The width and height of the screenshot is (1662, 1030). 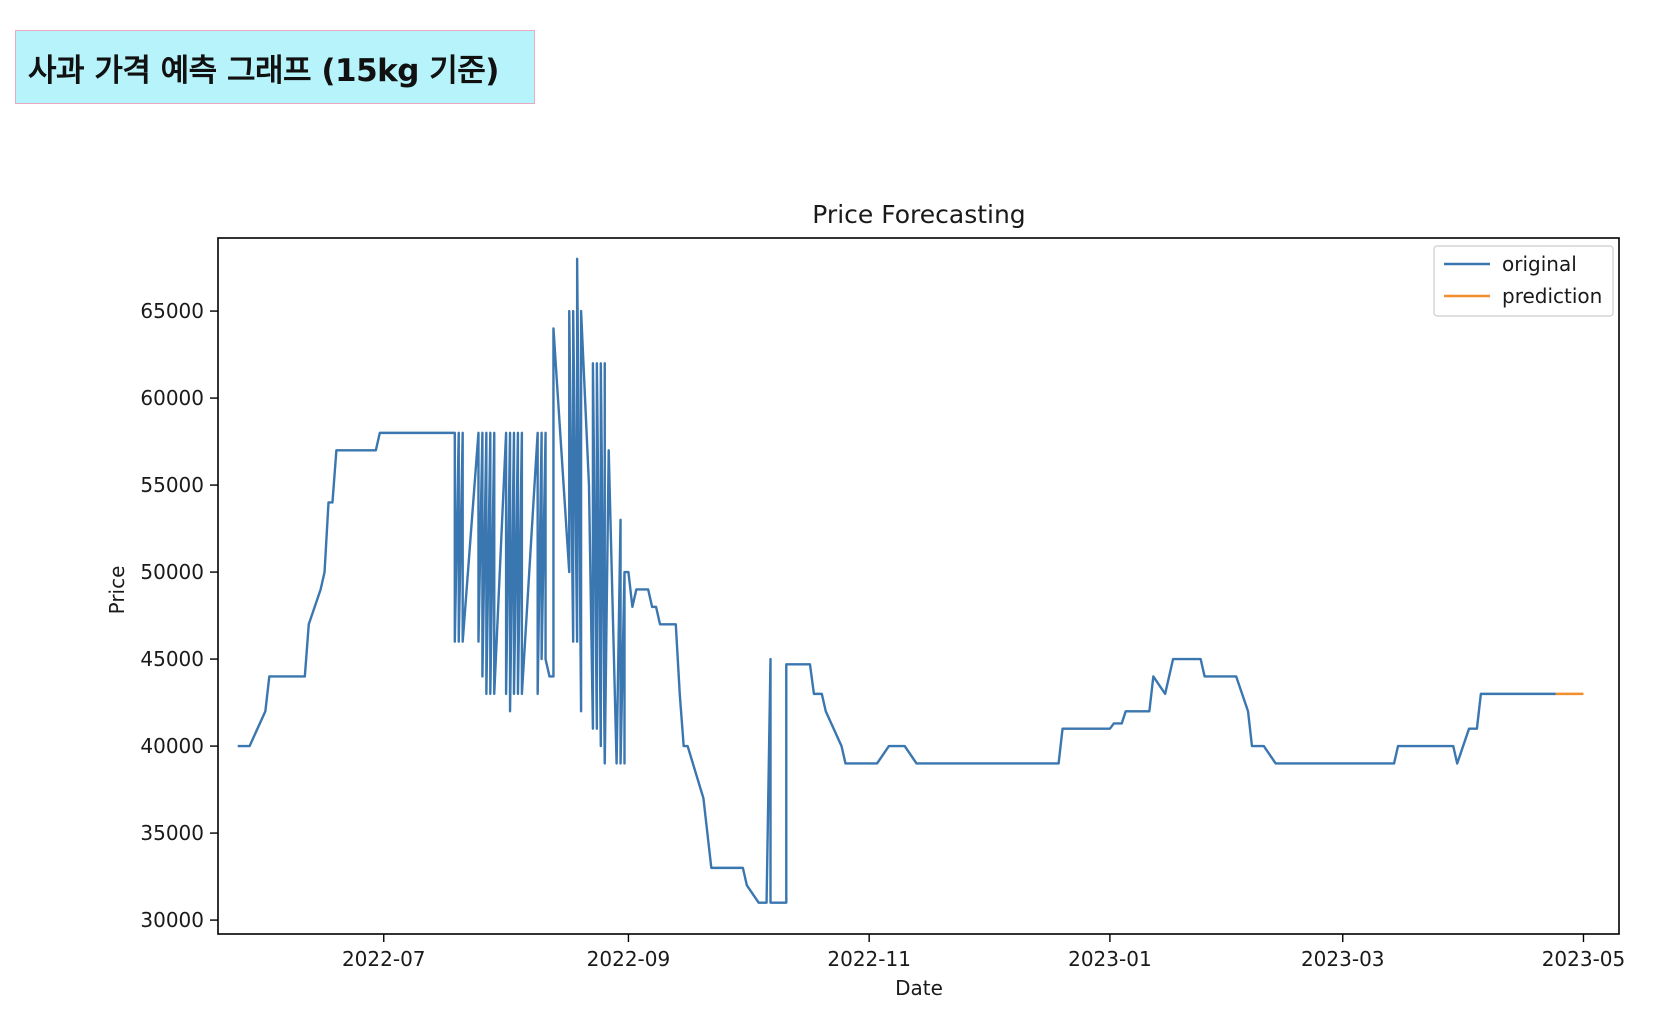 I want to click on legend: original prediction, so click(x=1523, y=281).